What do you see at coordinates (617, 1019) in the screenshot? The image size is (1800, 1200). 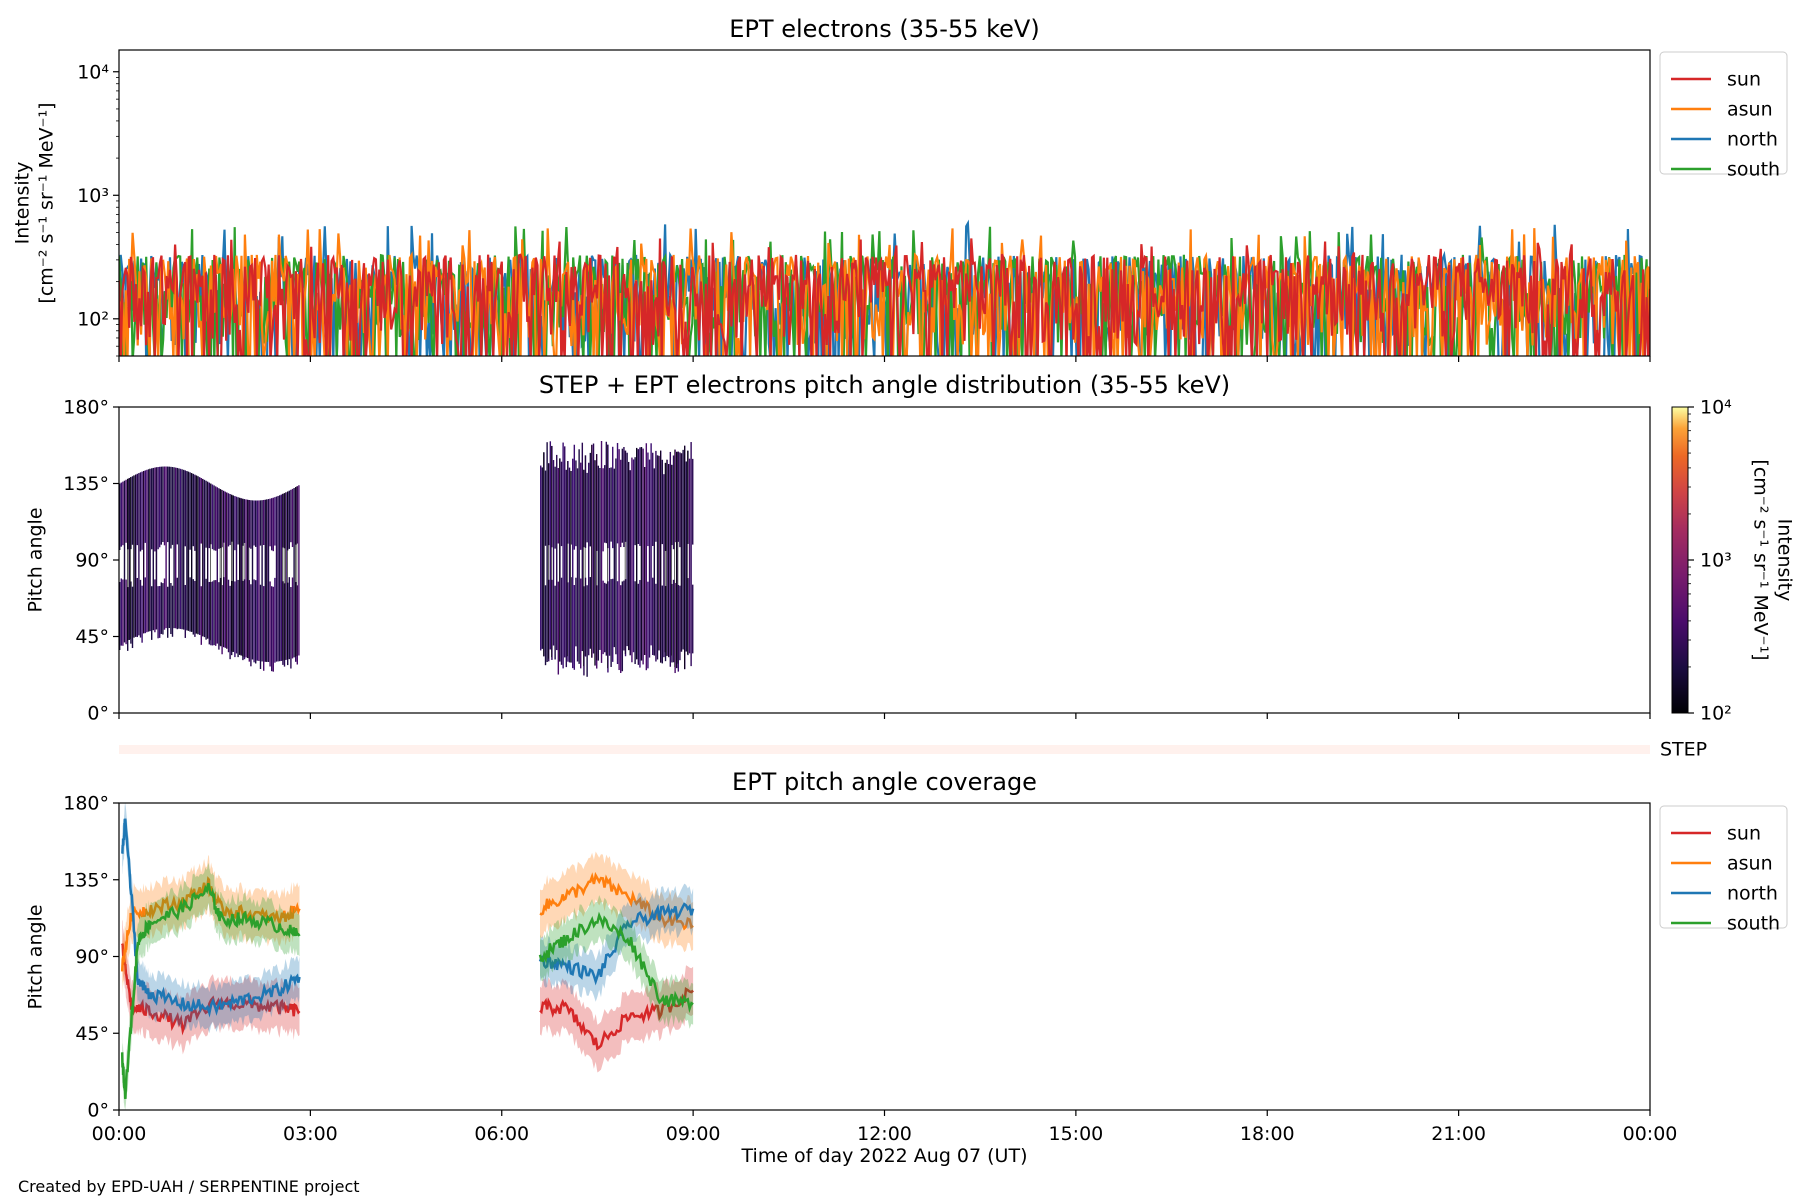 I see `band-sun` at bounding box center [617, 1019].